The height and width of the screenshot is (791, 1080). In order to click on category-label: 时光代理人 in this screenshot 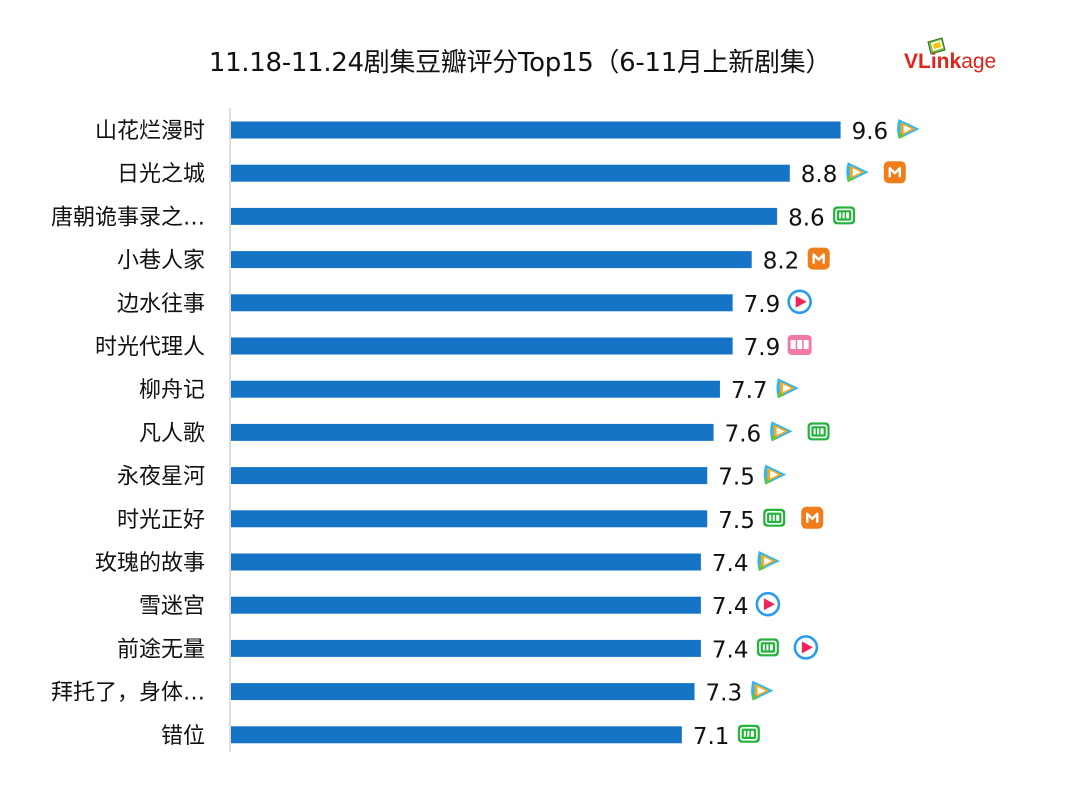, I will do `click(150, 347)`.